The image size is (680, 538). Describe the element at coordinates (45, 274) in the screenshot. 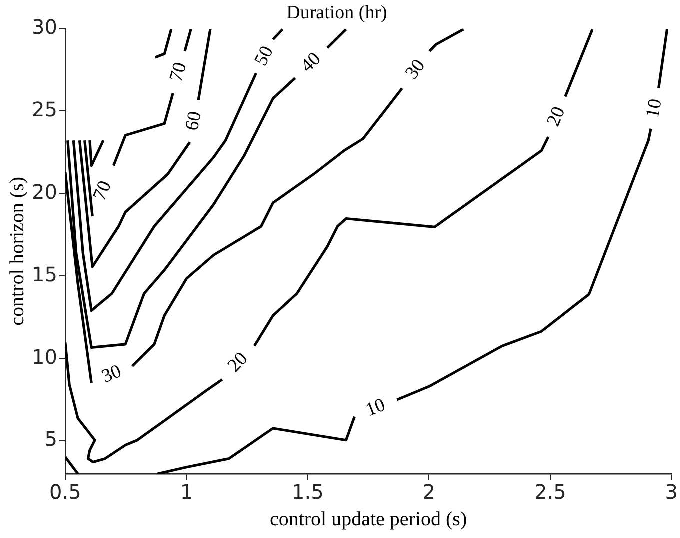

I see `y-tick-label: 15` at that location.